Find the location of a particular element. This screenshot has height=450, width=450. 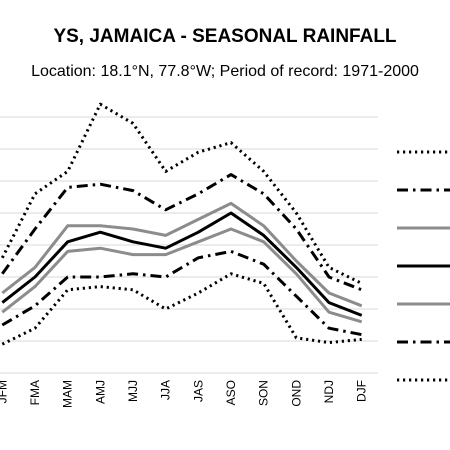

x-tick-label: MJJ is located at coordinates (133, 391).